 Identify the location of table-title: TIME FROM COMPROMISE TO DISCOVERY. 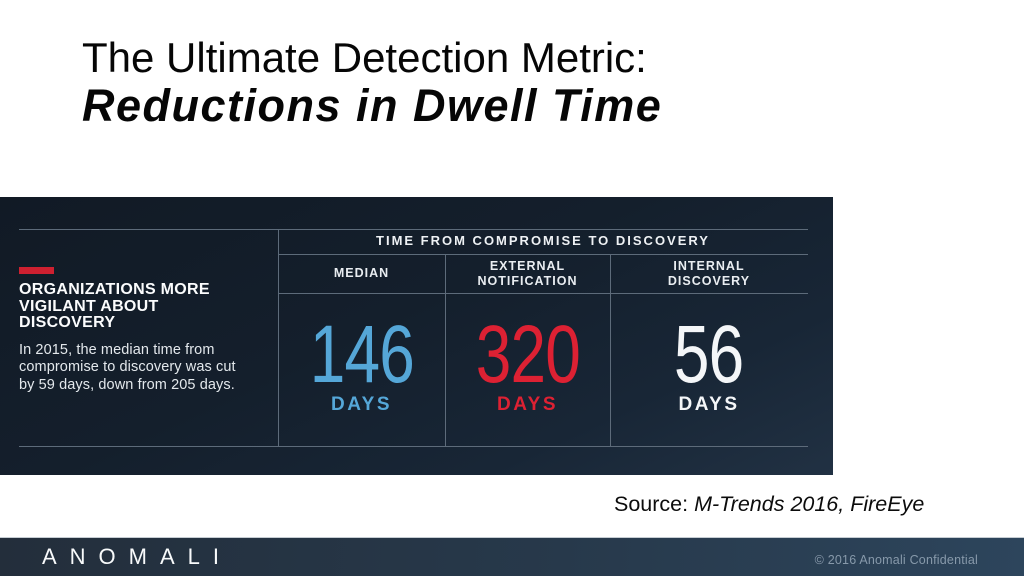
(543, 240).